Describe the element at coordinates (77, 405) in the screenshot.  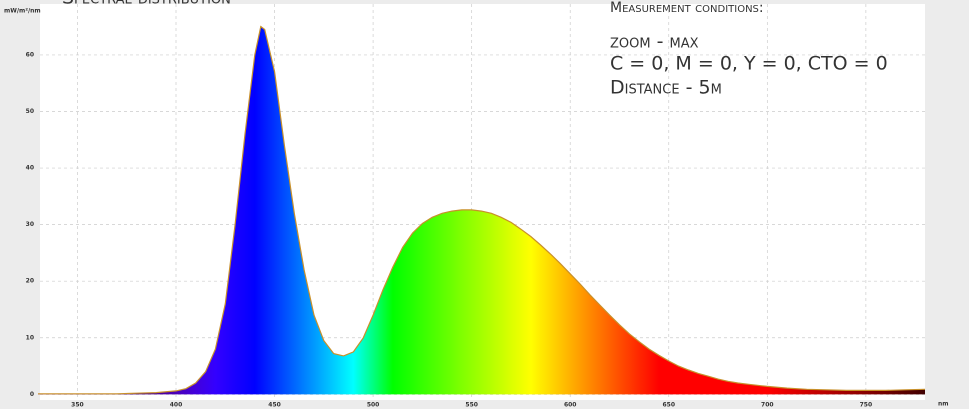
I see `x-tick-label: 350` at that location.